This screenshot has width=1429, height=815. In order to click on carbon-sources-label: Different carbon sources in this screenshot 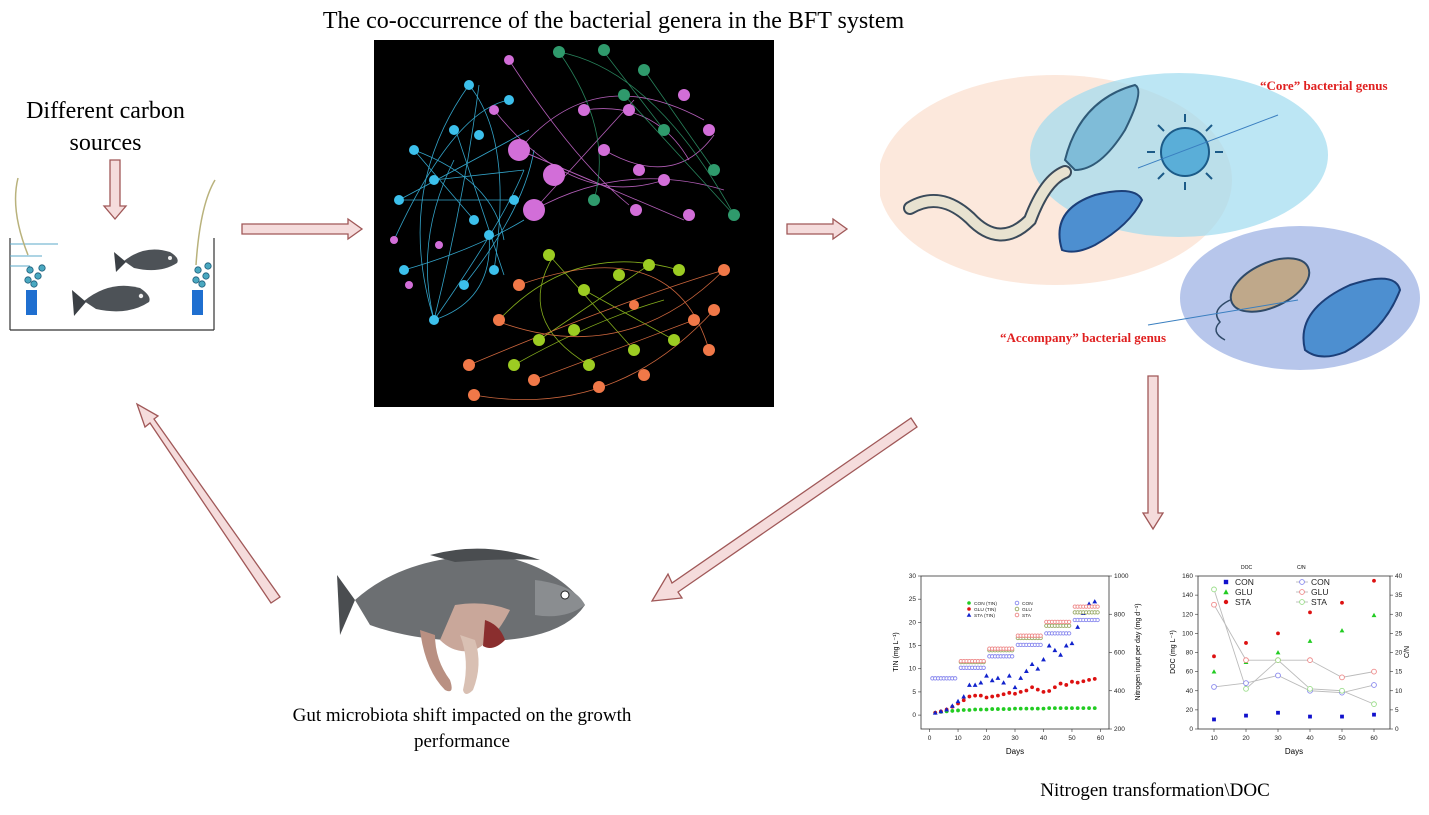, I will do `click(105, 127)`.